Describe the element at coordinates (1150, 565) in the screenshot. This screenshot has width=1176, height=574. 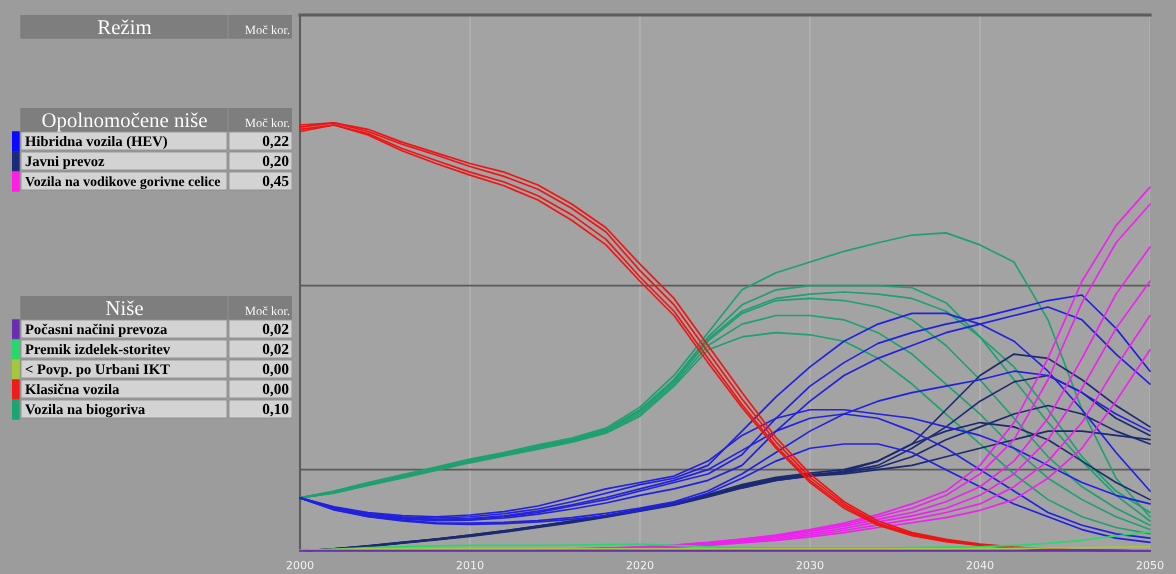
I see `x-tick-label: 2050` at that location.